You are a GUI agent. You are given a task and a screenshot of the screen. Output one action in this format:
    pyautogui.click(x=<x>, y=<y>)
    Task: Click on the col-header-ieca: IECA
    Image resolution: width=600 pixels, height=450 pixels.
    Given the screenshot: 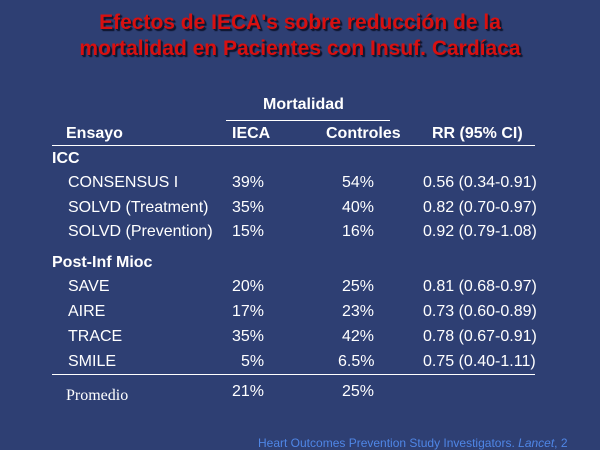 What is the action you would take?
    pyautogui.click(x=251, y=133)
    